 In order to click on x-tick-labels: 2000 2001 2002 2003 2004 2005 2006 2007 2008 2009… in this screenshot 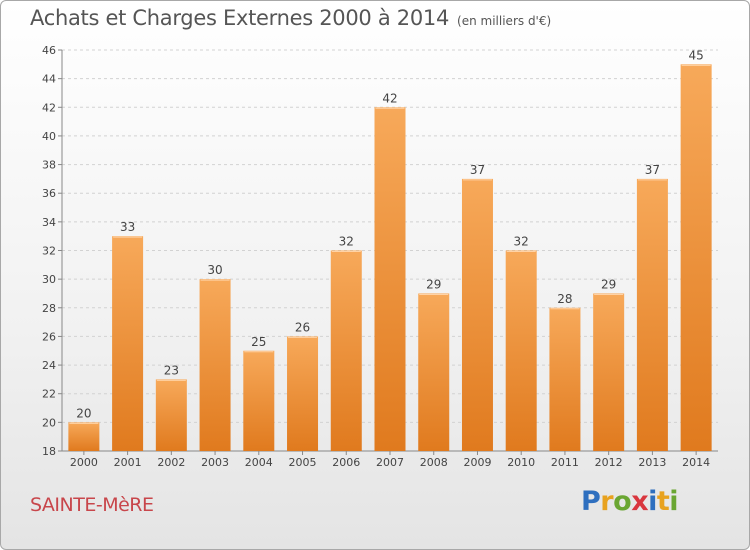, I will do `click(390, 460)`.